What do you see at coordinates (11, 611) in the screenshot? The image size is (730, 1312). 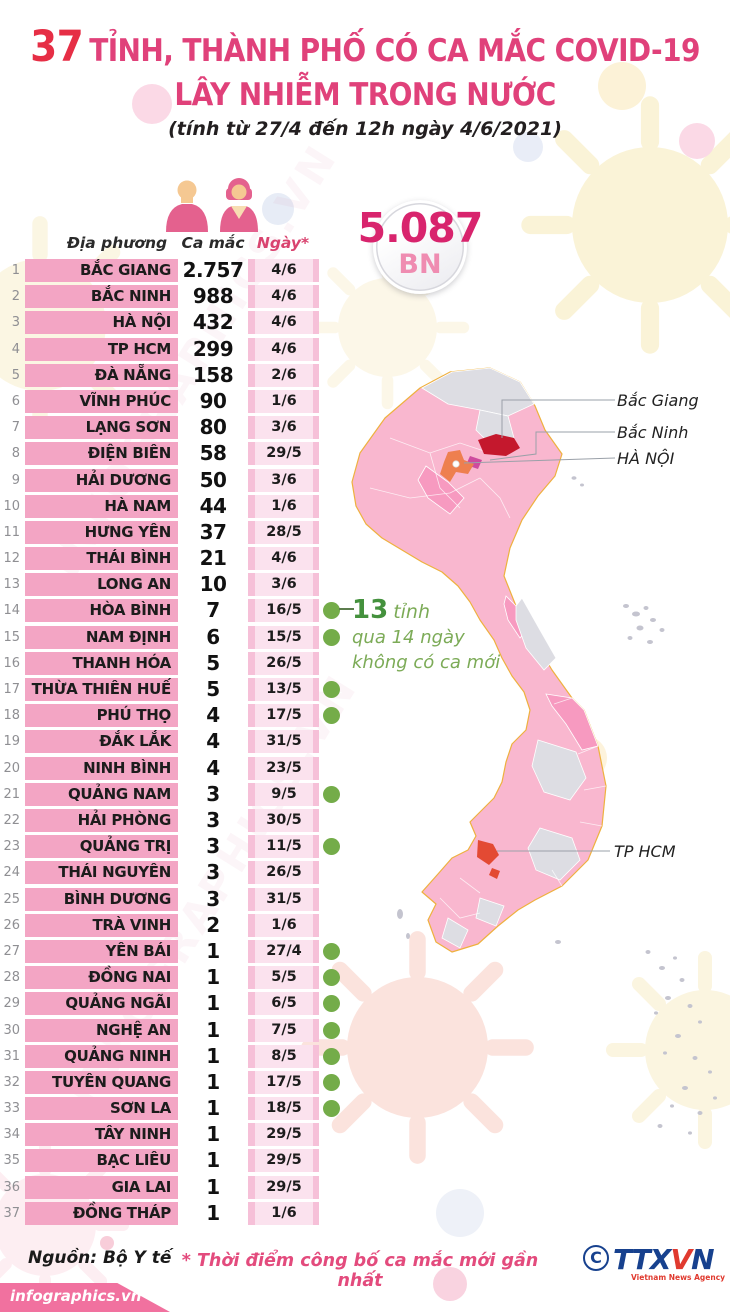 I see `row-rank: 14` at bounding box center [11, 611].